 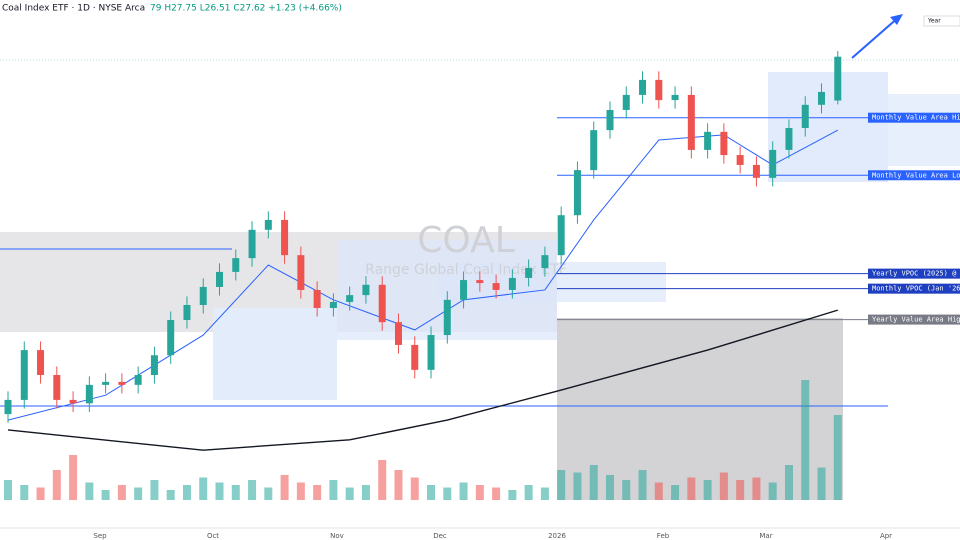 I want to click on x-tick-label: Mar, so click(x=765, y=536).